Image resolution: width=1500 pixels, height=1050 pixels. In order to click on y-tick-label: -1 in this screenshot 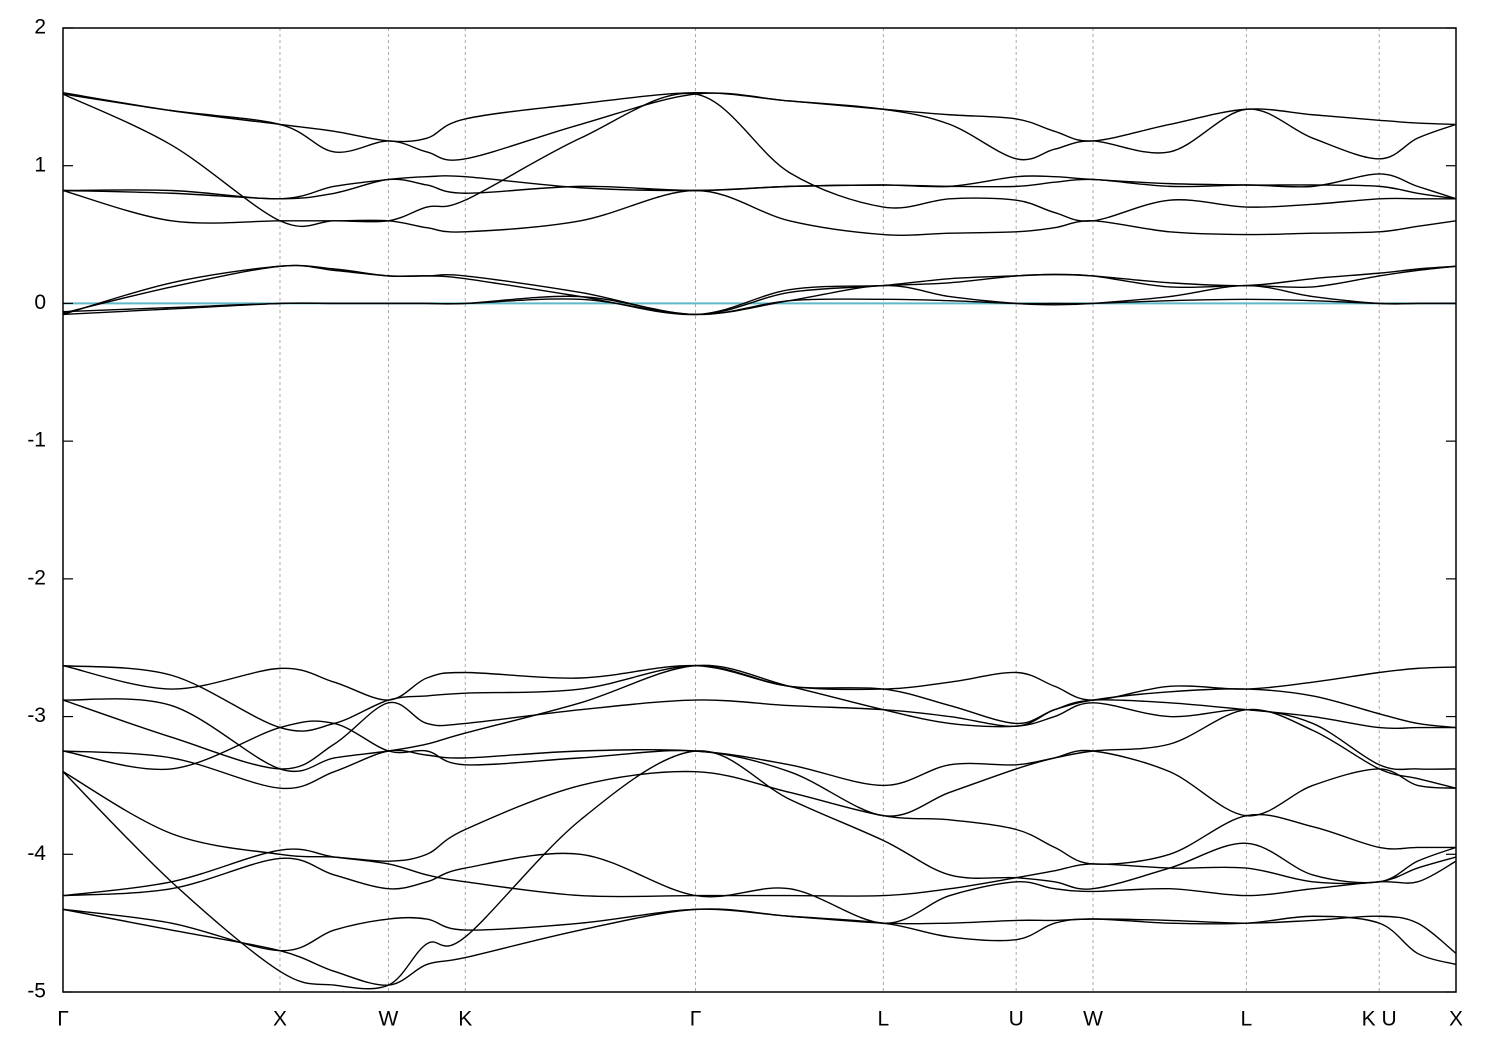, I will do `click(36, 440)`.